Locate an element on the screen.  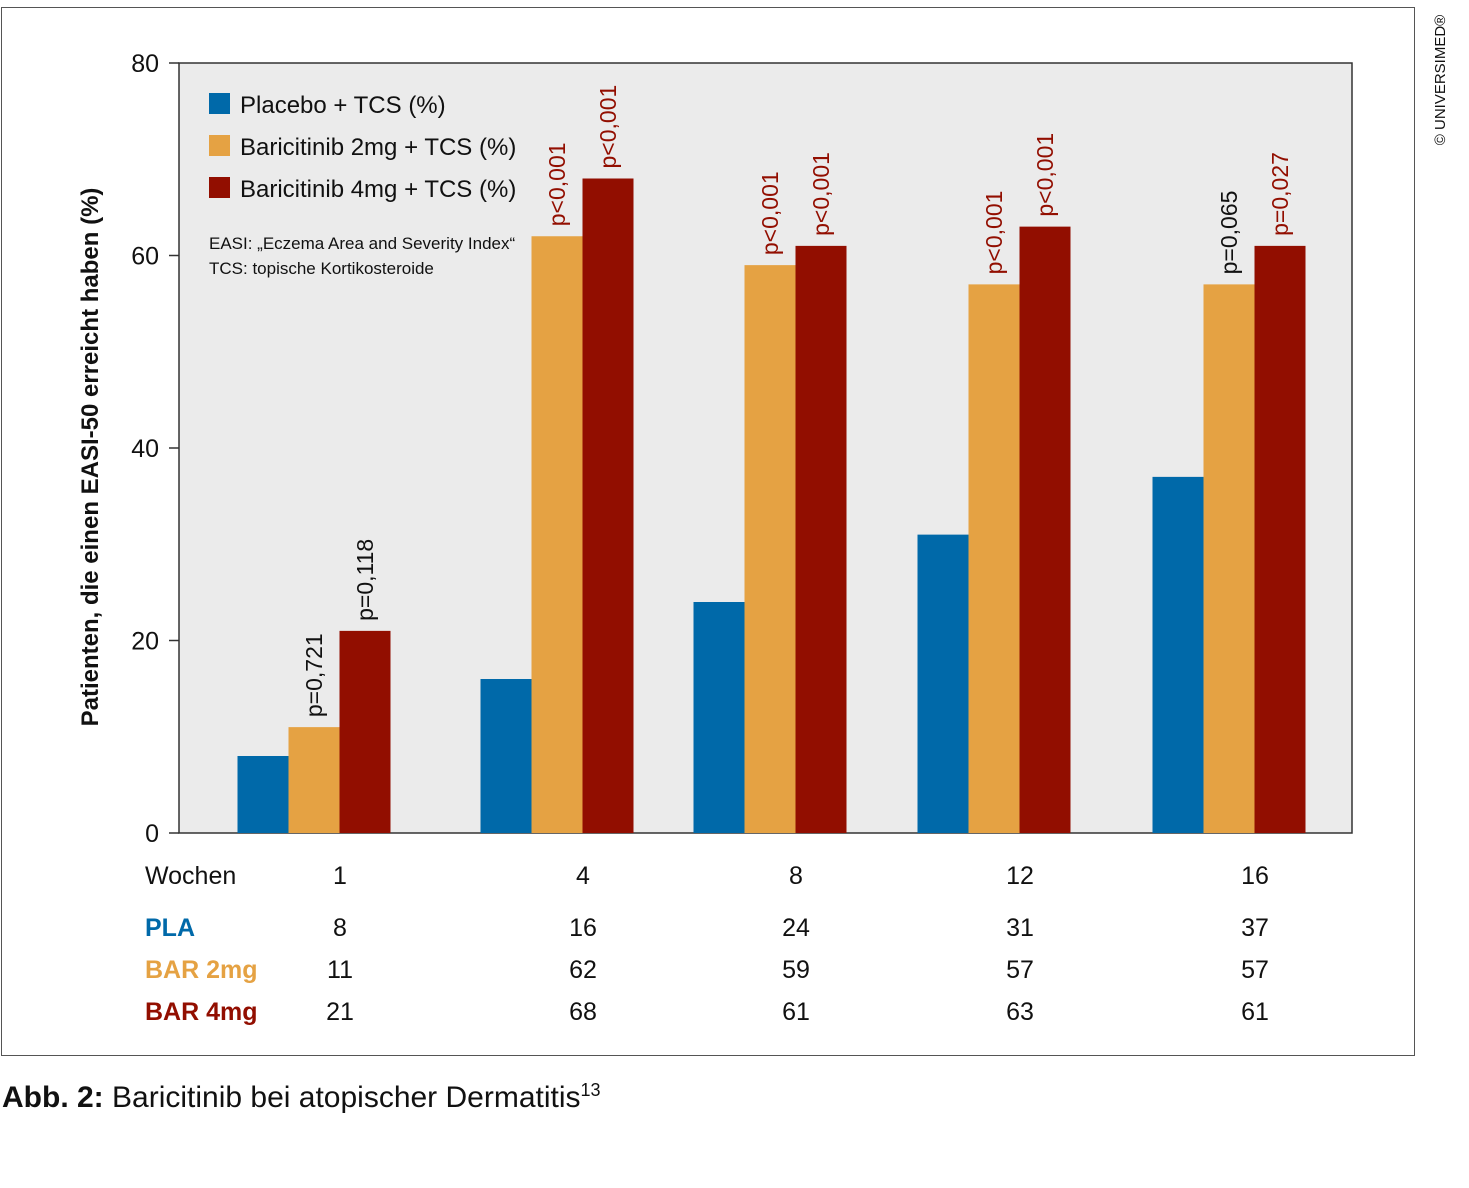
p-value-label: p=0,118 is located at coordinates (365, 580).